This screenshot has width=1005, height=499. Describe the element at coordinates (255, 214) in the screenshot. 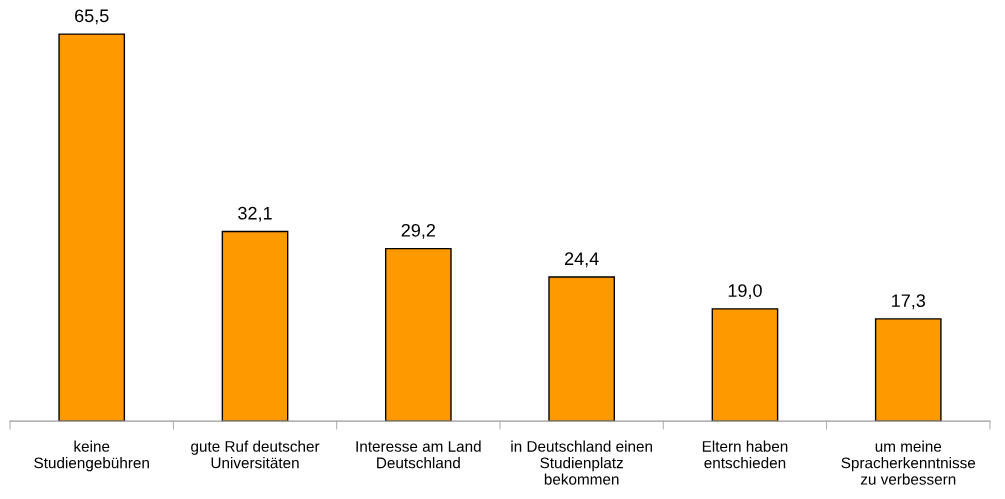

I see `data-label: 32,1` at that location.